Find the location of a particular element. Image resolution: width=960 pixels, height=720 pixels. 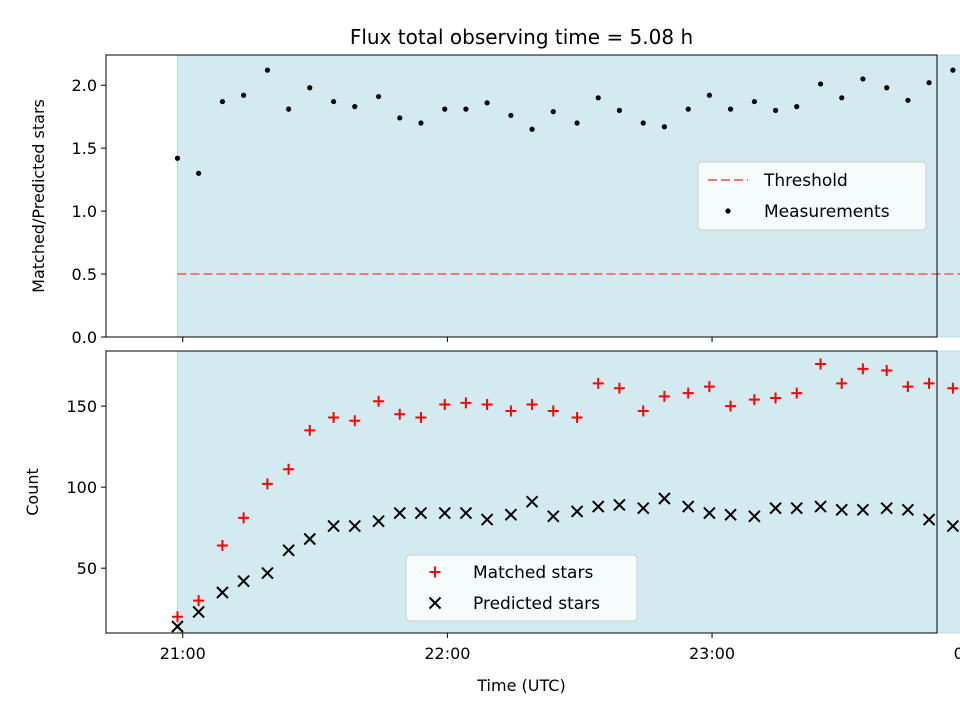

x-axis-label: Time (UTC) is located at coordinates (520, 685).